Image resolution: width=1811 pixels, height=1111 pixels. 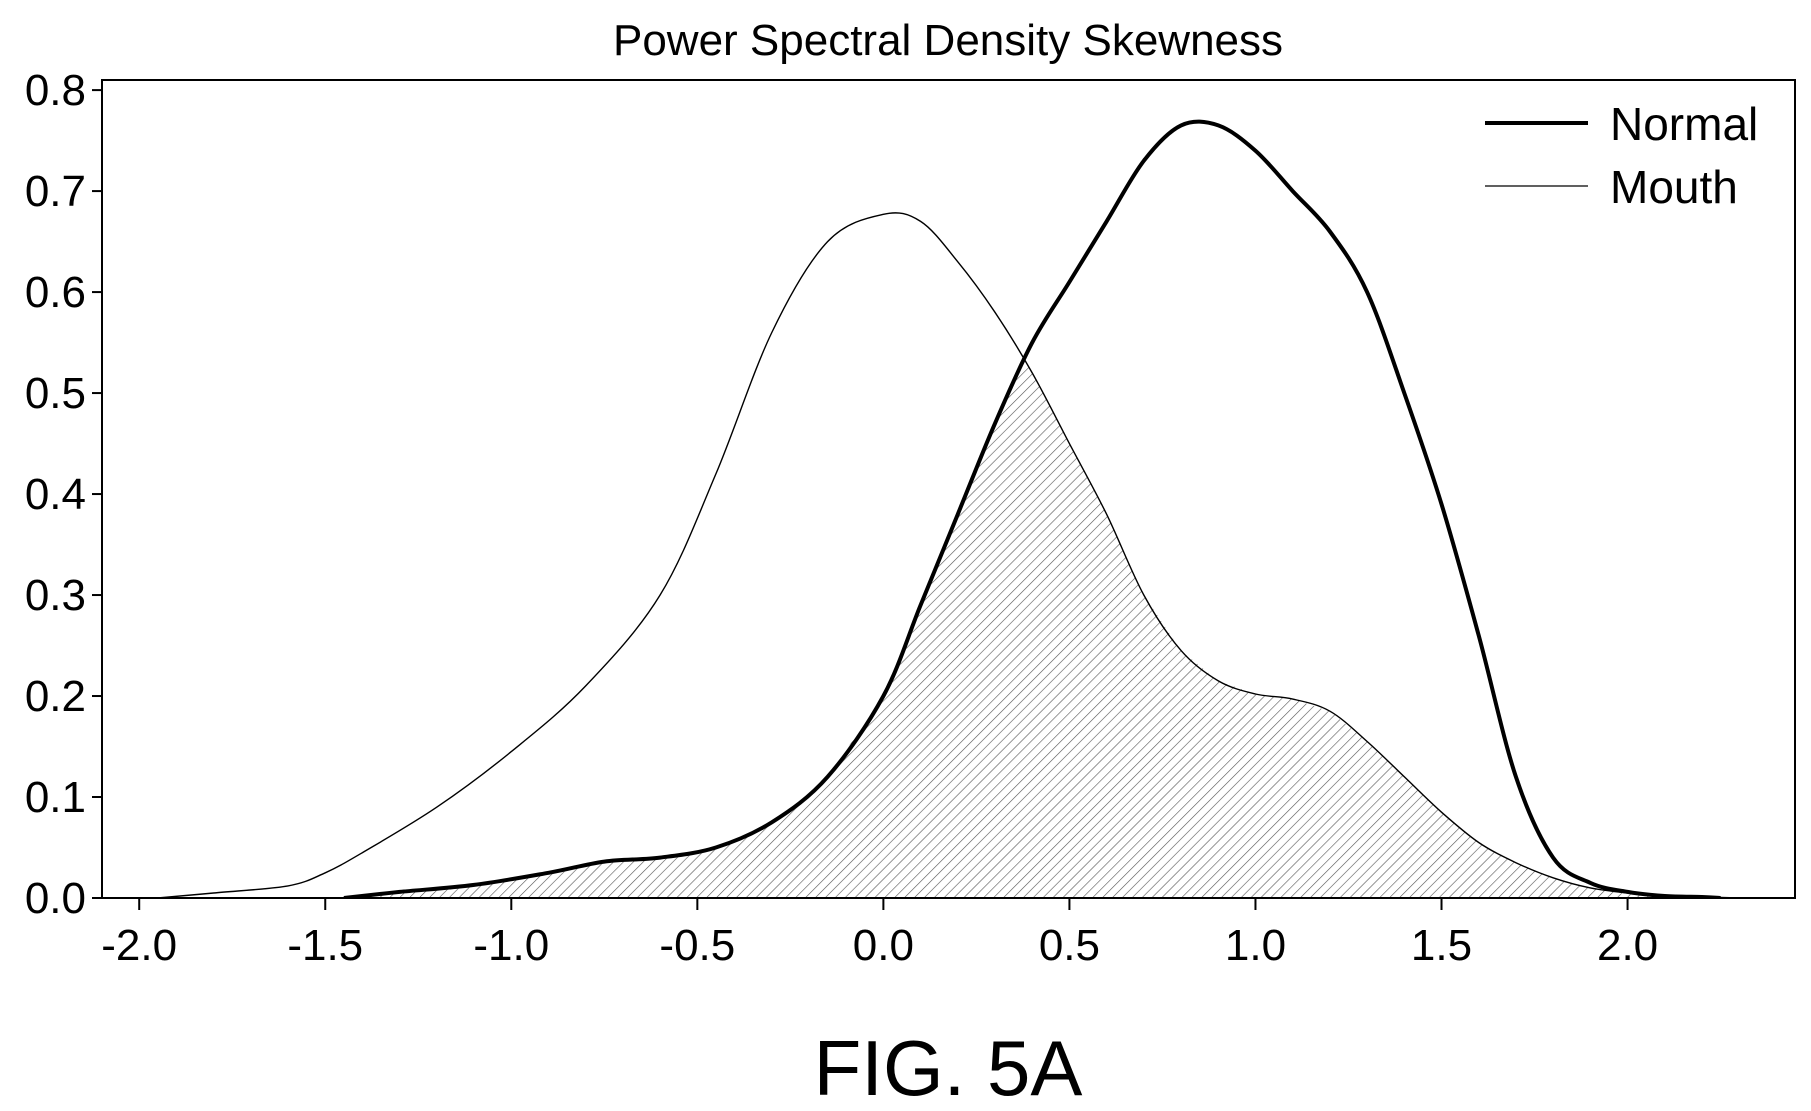 I want to click on legend-label-normal: Normal, so click(x=1684, y=124).